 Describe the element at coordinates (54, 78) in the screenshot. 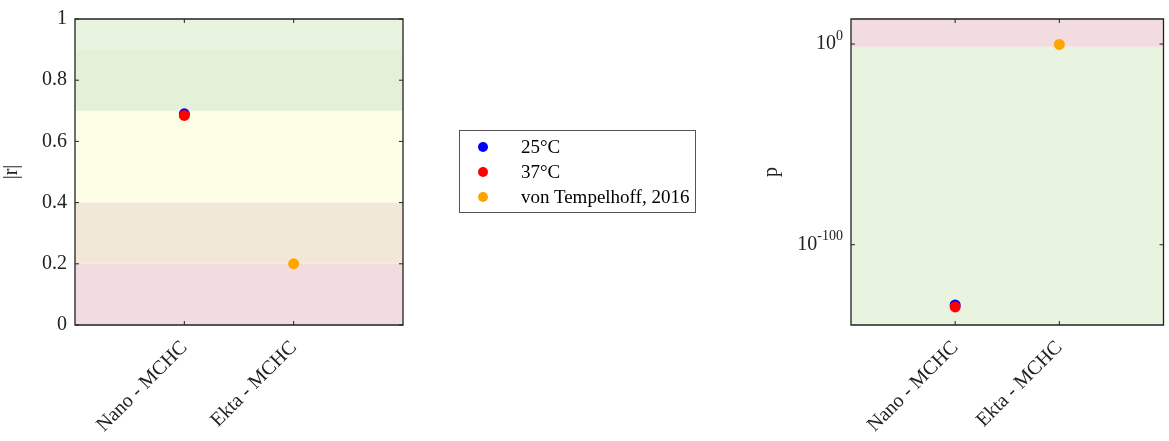

I see `y-tick-label: 0.8` at that location.